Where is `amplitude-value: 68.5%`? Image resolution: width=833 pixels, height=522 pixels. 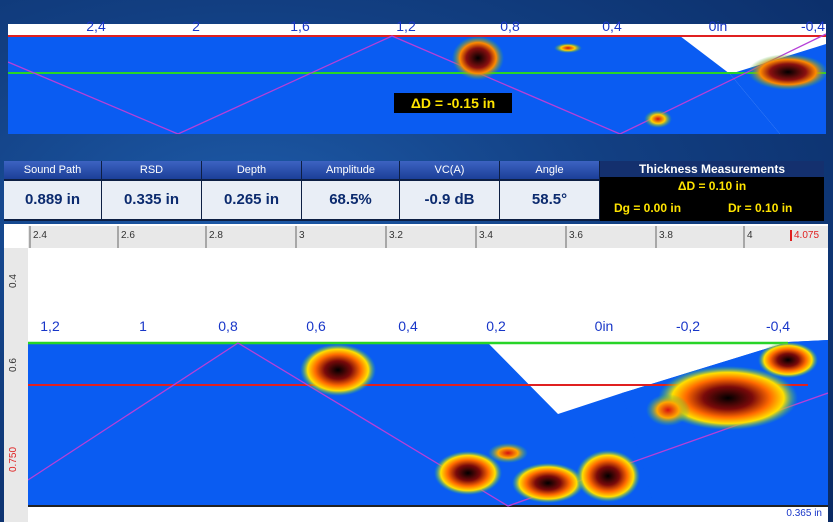
amplitude-value: 68.5% is located at coordinates (351, 200).